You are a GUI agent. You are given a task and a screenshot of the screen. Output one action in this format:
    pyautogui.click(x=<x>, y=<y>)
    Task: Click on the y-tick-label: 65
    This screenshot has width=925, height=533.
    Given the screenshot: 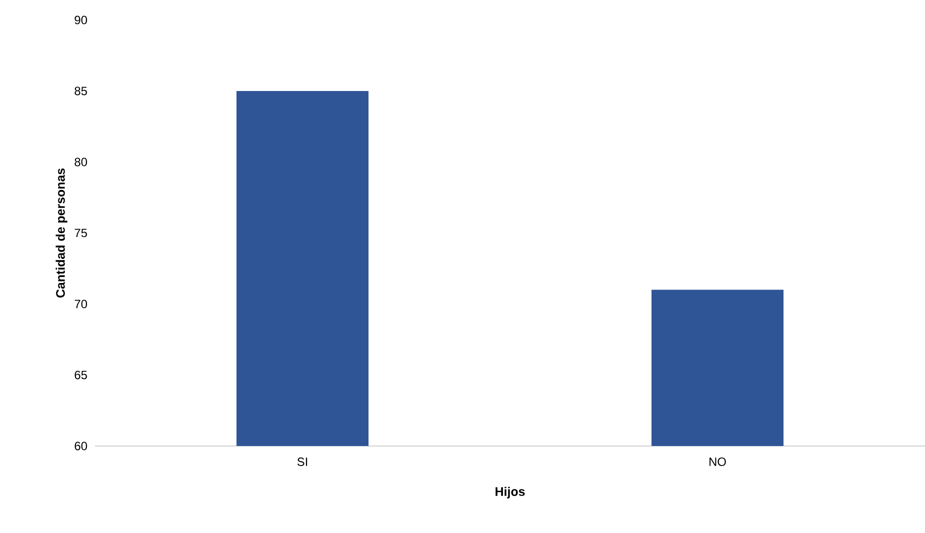 What is the action you would take?
    pyautogui.click(x=80, y=375)
    